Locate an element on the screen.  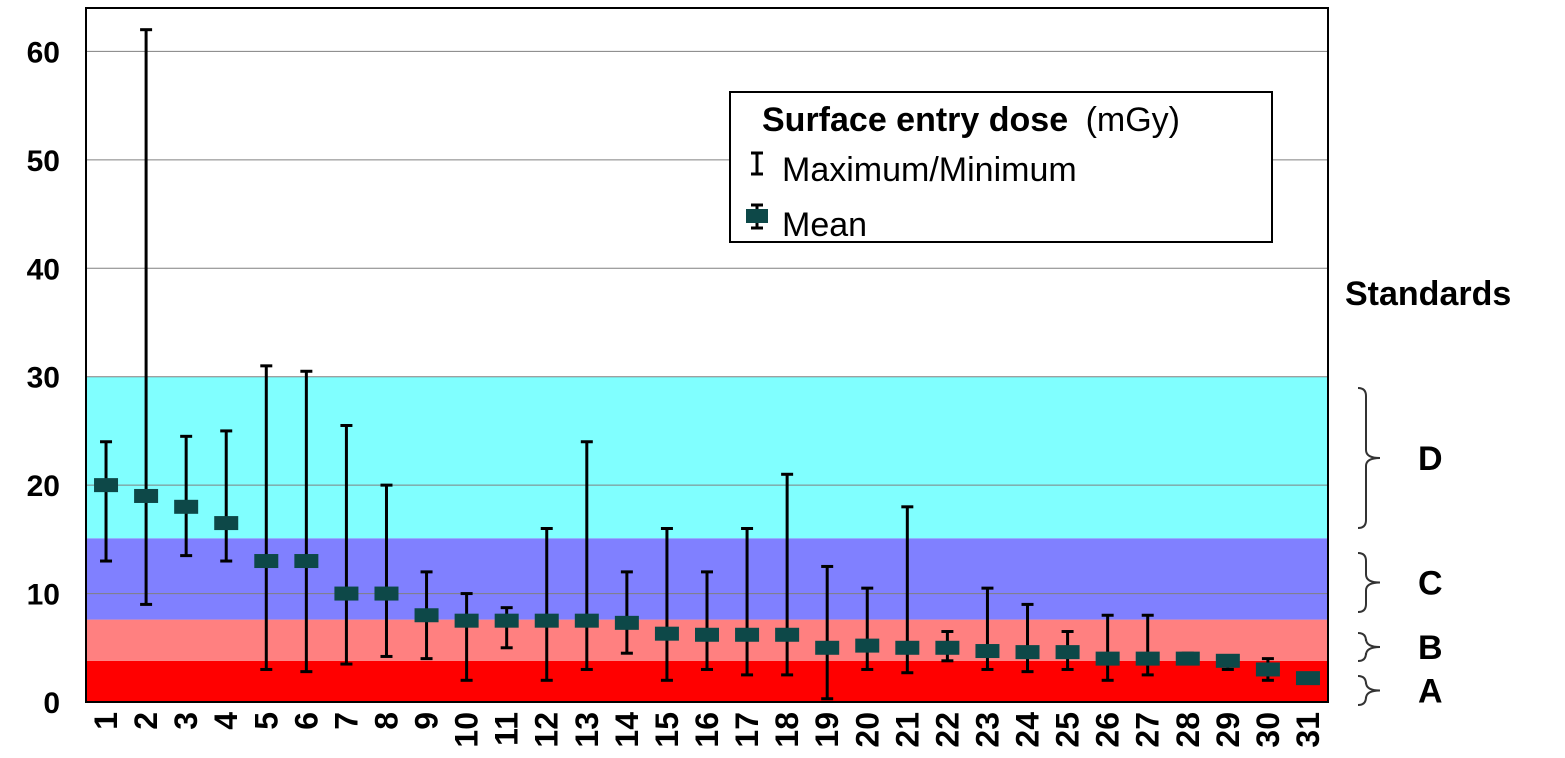
x-tick-label: 9 is located at coordinates (427, 721).